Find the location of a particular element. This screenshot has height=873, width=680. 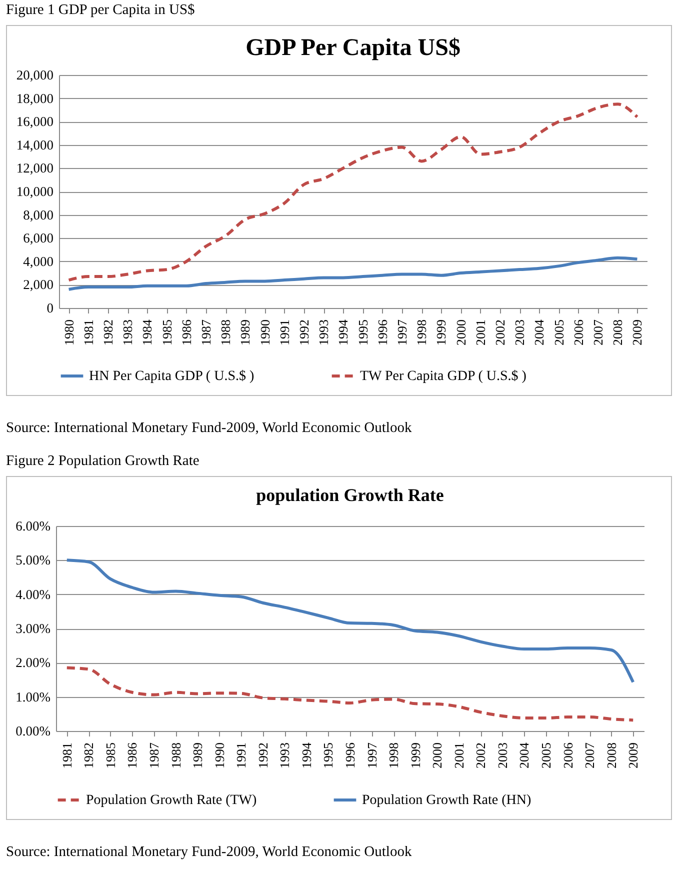

y-tick-label: 18,000 is located at coordinates (35, 98).